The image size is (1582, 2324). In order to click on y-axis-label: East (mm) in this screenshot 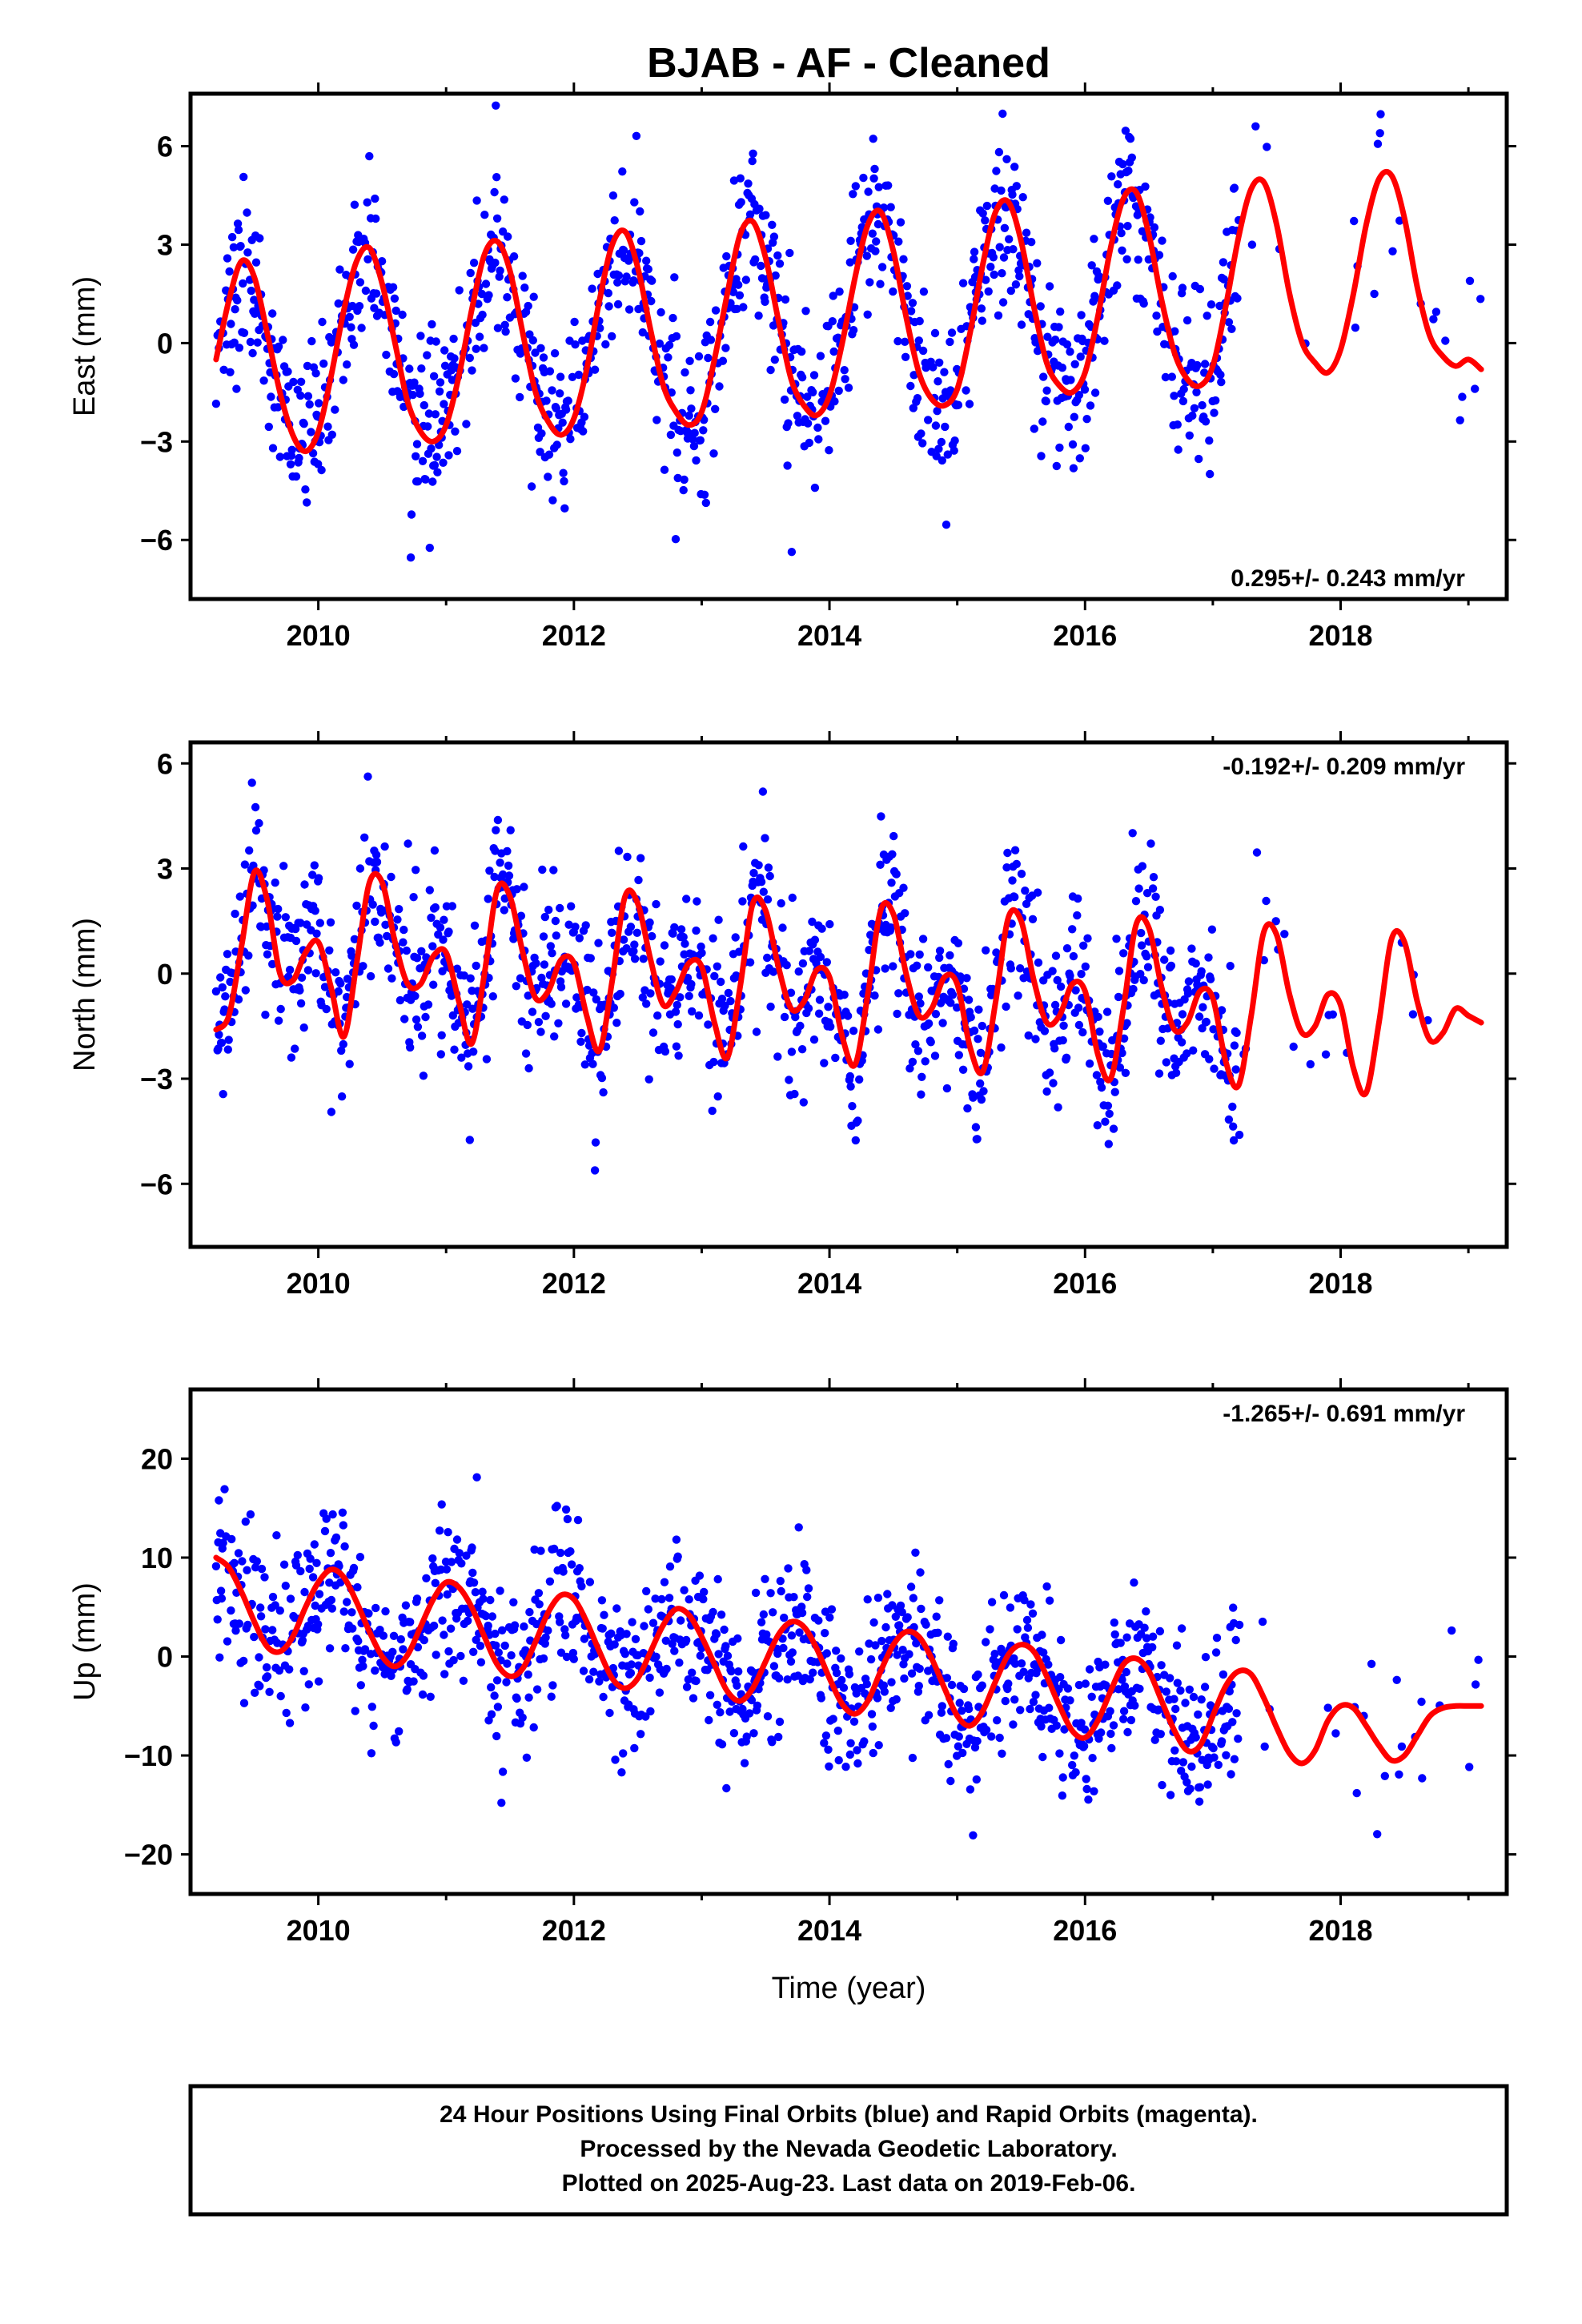, I will do `click(85, 346)`.